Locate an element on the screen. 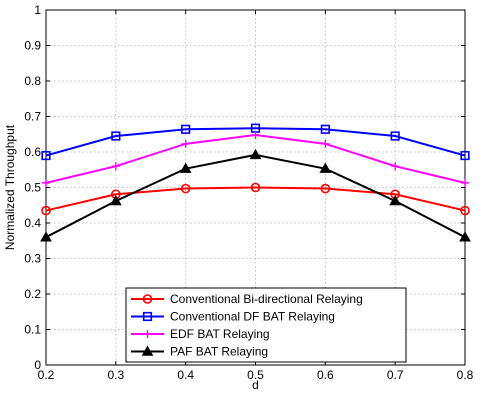 The image size is (482, 397). y-tick-label: 0.6 is located at coordinates (32, 152).